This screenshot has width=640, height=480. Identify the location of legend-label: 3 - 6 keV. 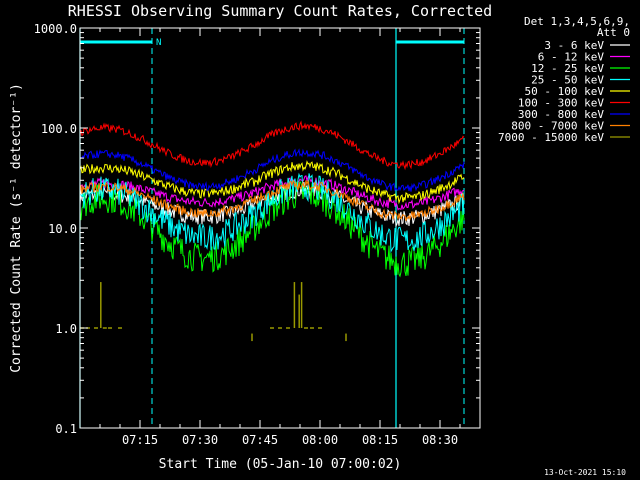
(574, 45).